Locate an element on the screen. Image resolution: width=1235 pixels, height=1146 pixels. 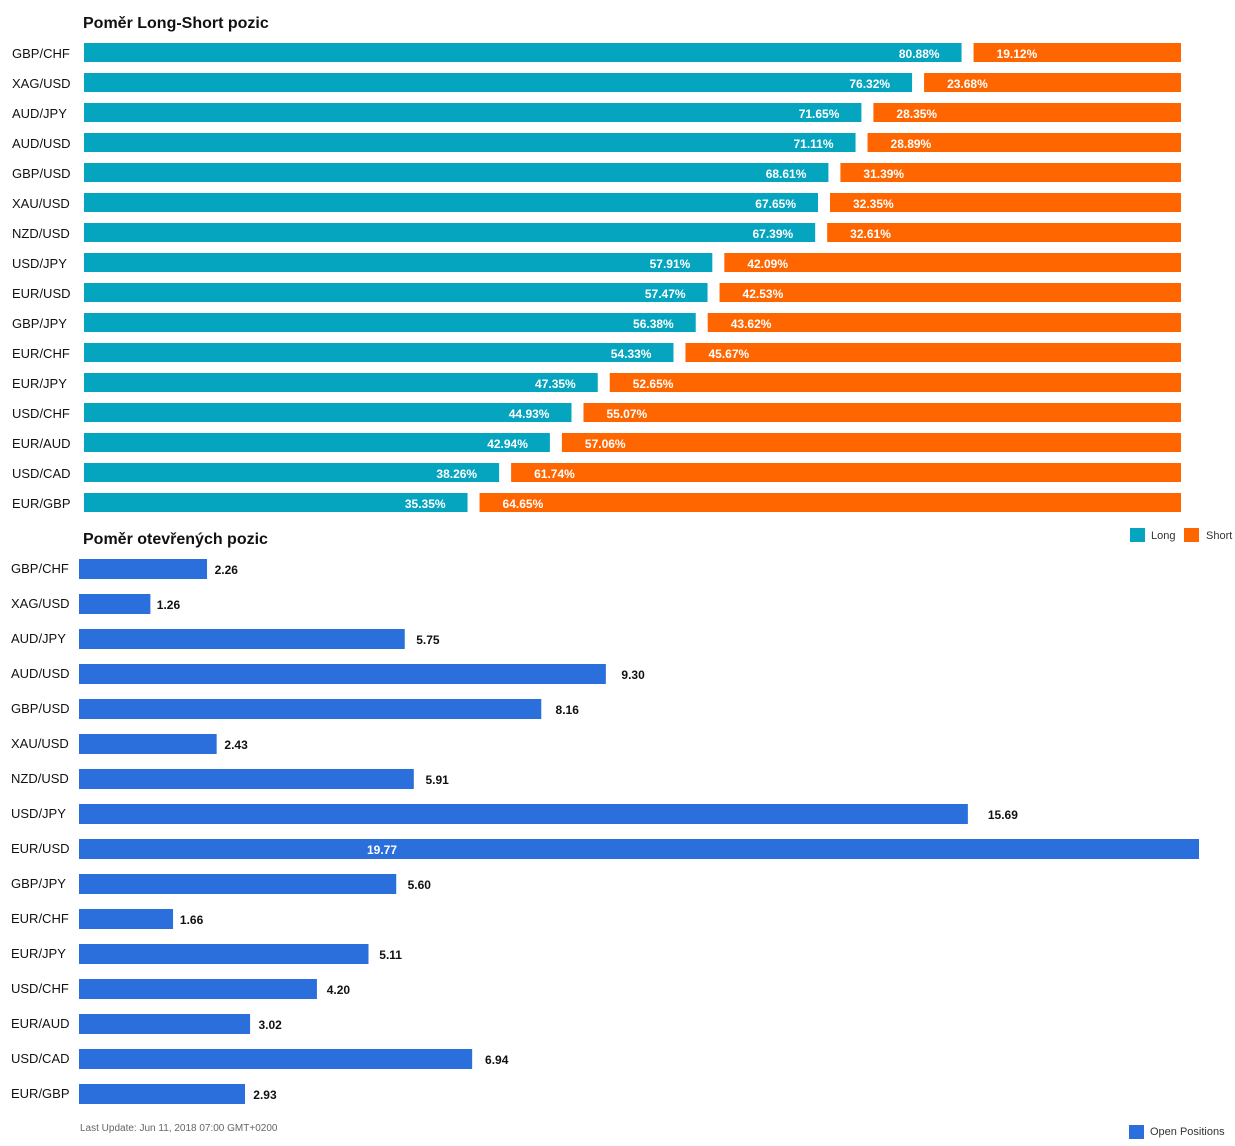
long-value-label: 38.26% is located at coordinates (456, 474).